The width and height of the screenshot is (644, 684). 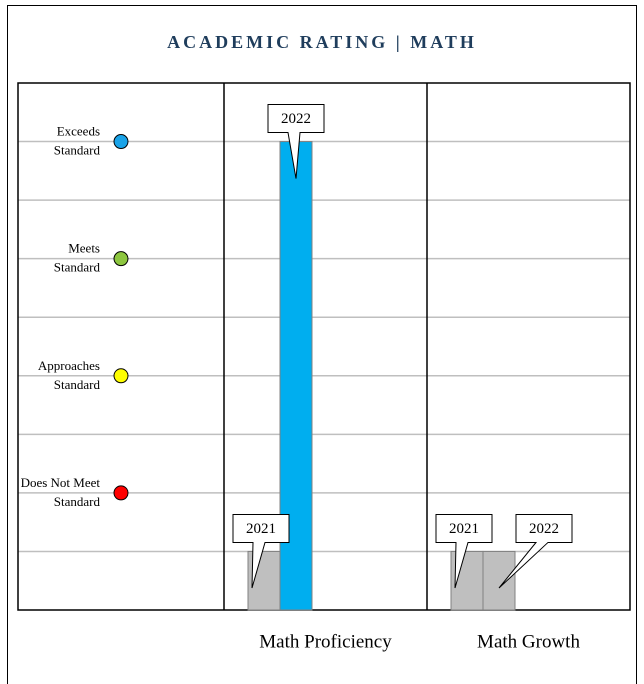 What do you see at coordinates (77, 141) in the screenshot?
I see `y-tick-label: Exceeds Standard` at bounding box center [77, 141].